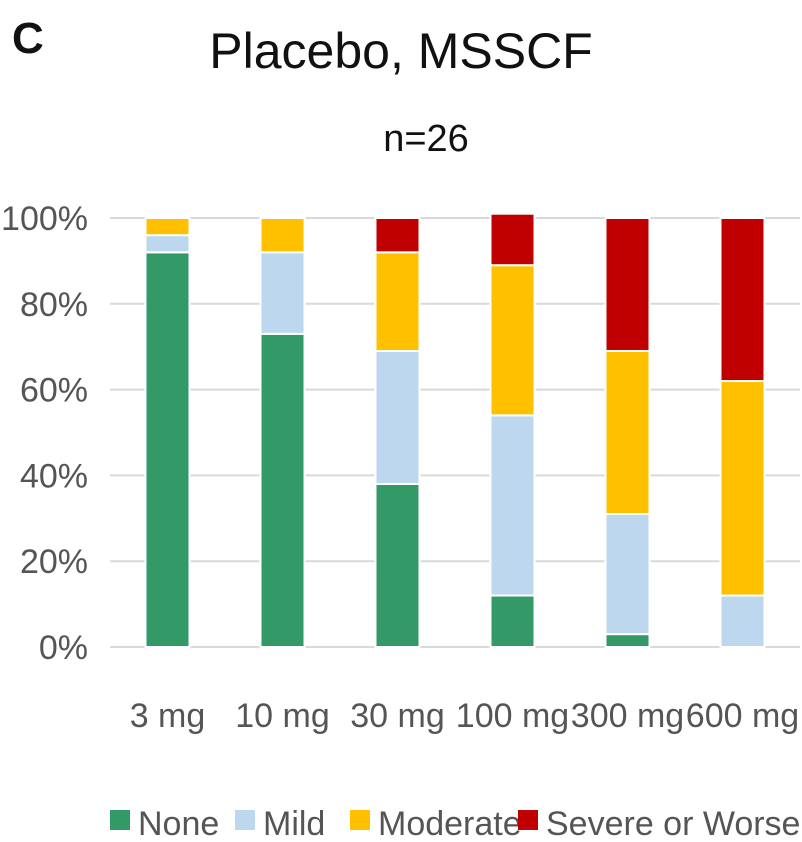 The width and height of the screenshot is (802, 842). Describe the element at coordinates (178, 823) in the screenshot. I see `legend-label: None` at that location.